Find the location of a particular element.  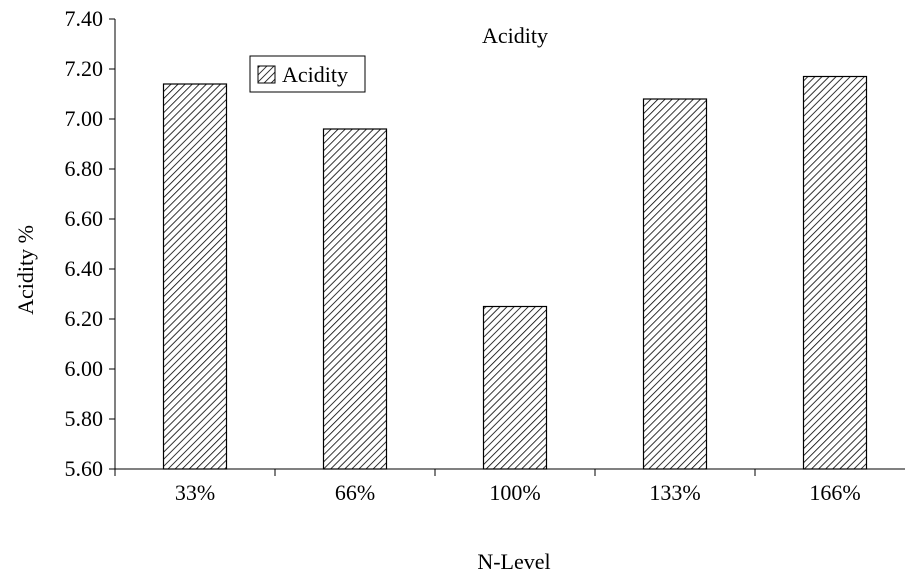

x-tick-label: 100% is located at coordinates (514, 492).